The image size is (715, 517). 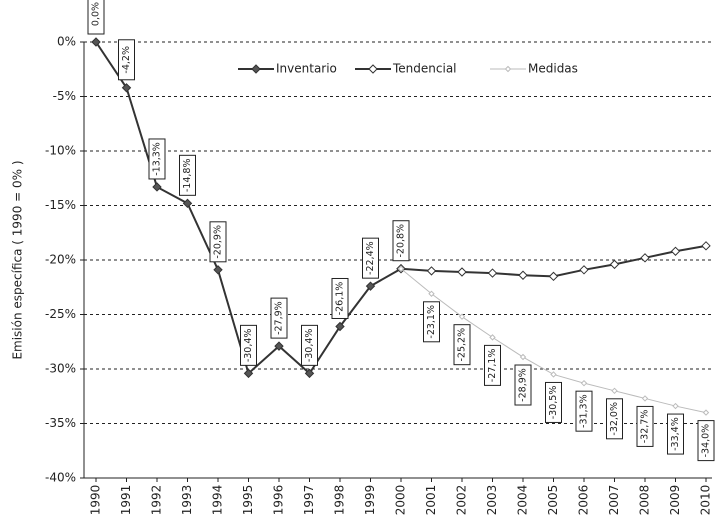 I want to click on x-tick-label: 1997, so click(x=309, y=500).